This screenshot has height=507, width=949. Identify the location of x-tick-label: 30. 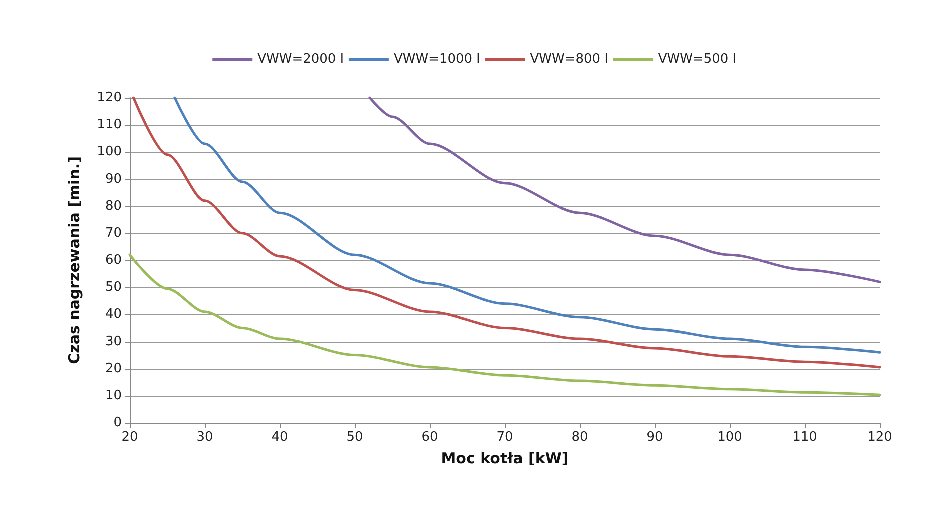
(205, 437).